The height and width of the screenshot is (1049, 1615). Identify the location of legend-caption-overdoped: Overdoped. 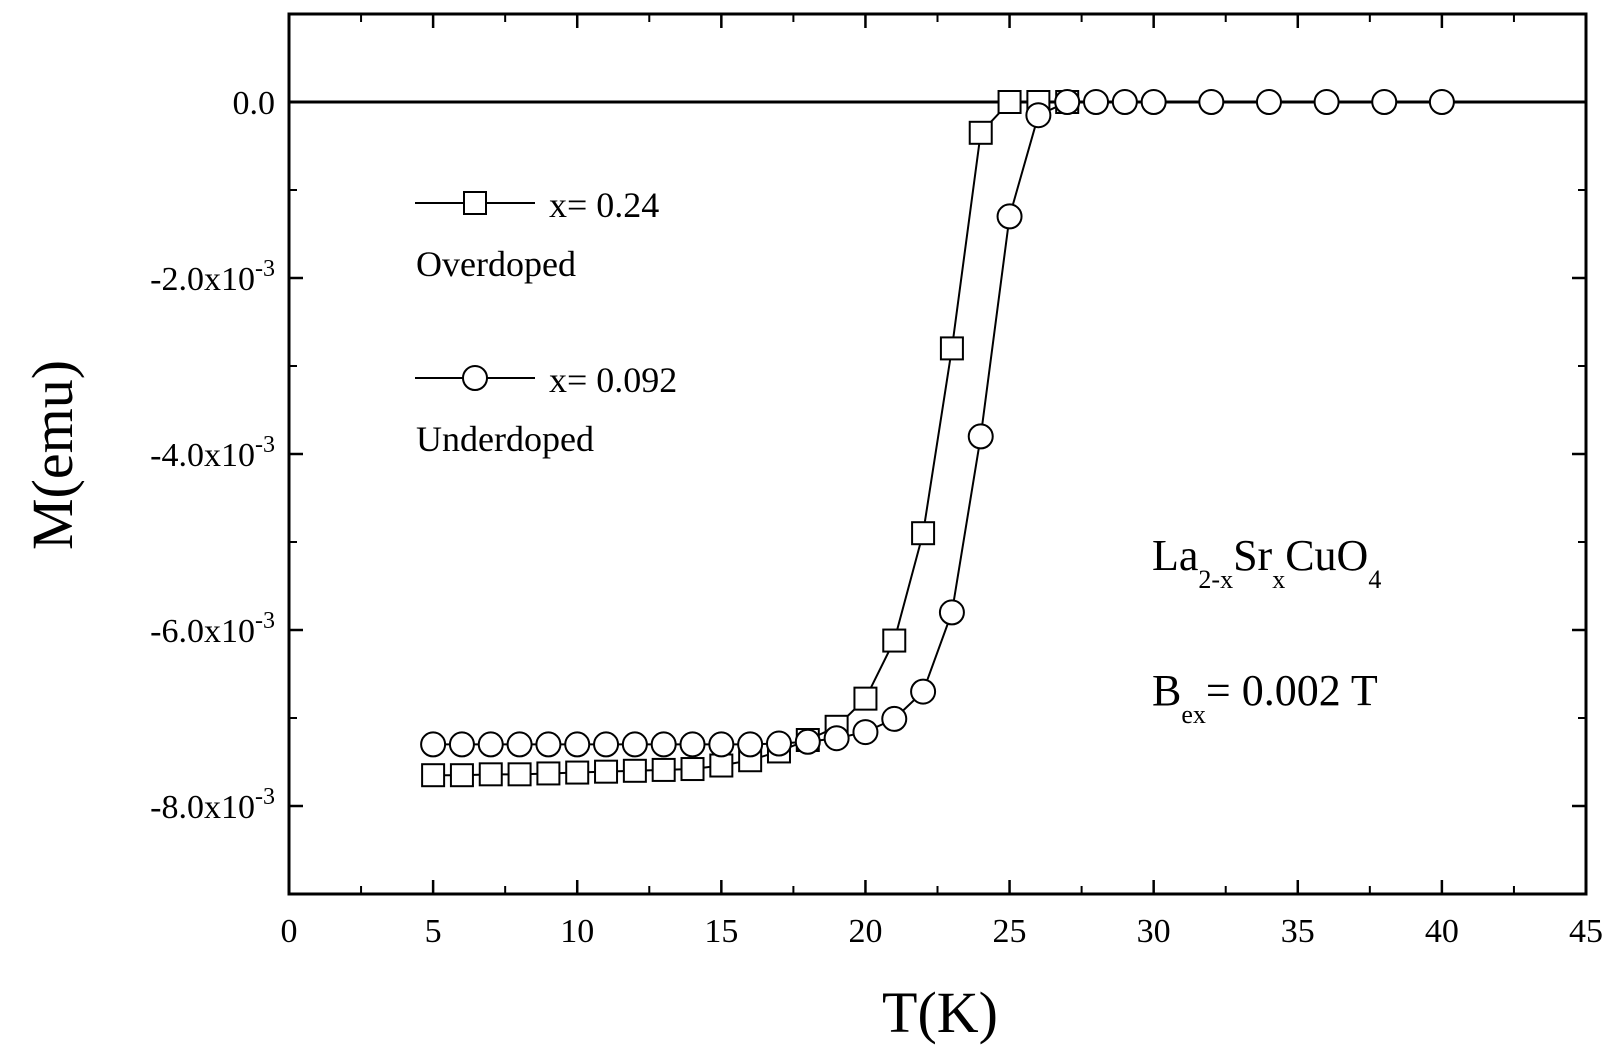
(496, 264).